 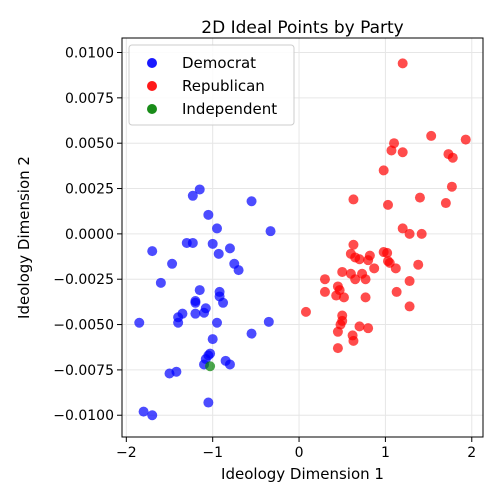 What do you see at coordinates (89, 144) in the screenshot?
I see `y-tick-label: 0.0050` at bounding box center [89, 144].